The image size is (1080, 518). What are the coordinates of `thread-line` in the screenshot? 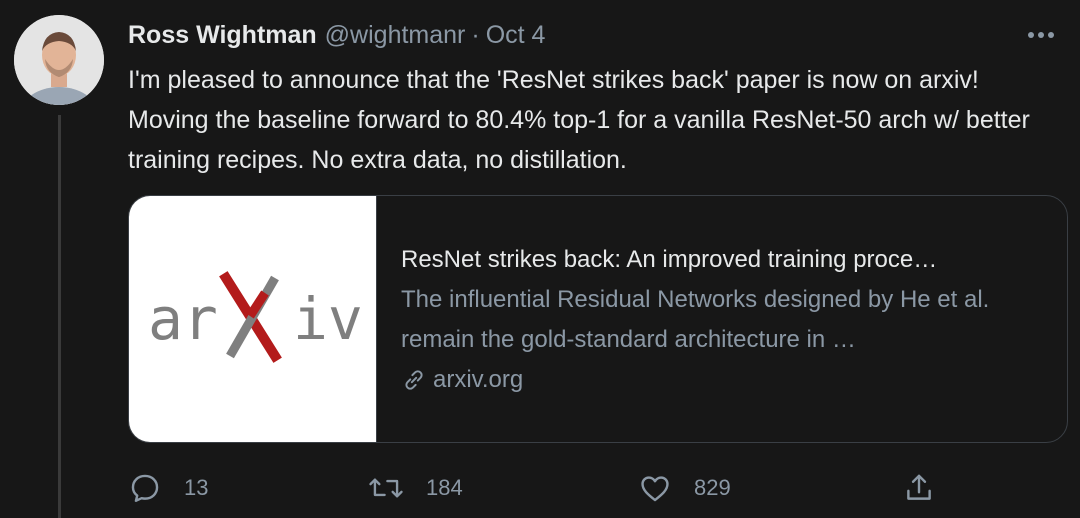 It's located at (59, 316).